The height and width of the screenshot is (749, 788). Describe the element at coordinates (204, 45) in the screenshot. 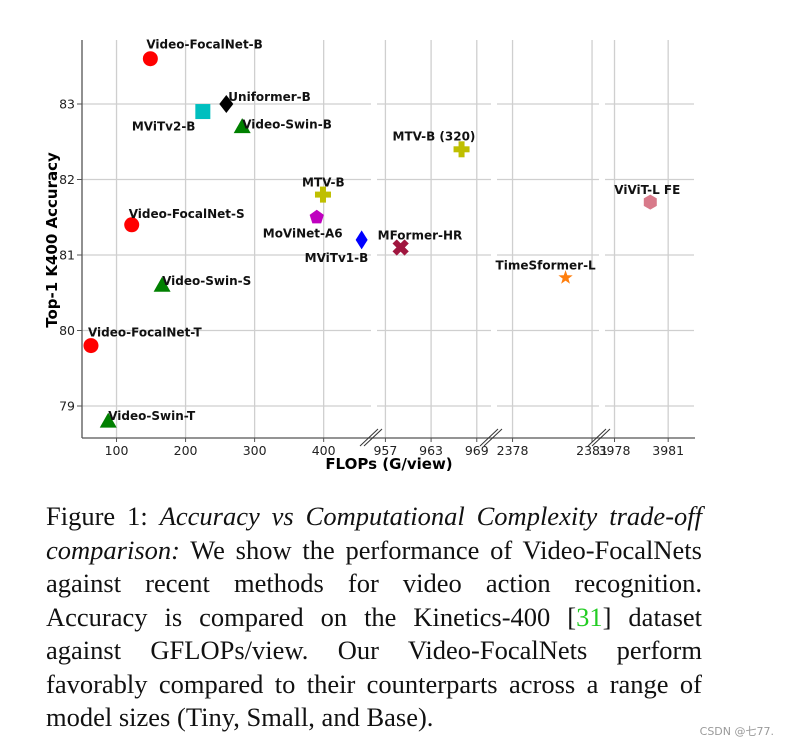

I see `point-label: Video-FocalNet-B` at that location.